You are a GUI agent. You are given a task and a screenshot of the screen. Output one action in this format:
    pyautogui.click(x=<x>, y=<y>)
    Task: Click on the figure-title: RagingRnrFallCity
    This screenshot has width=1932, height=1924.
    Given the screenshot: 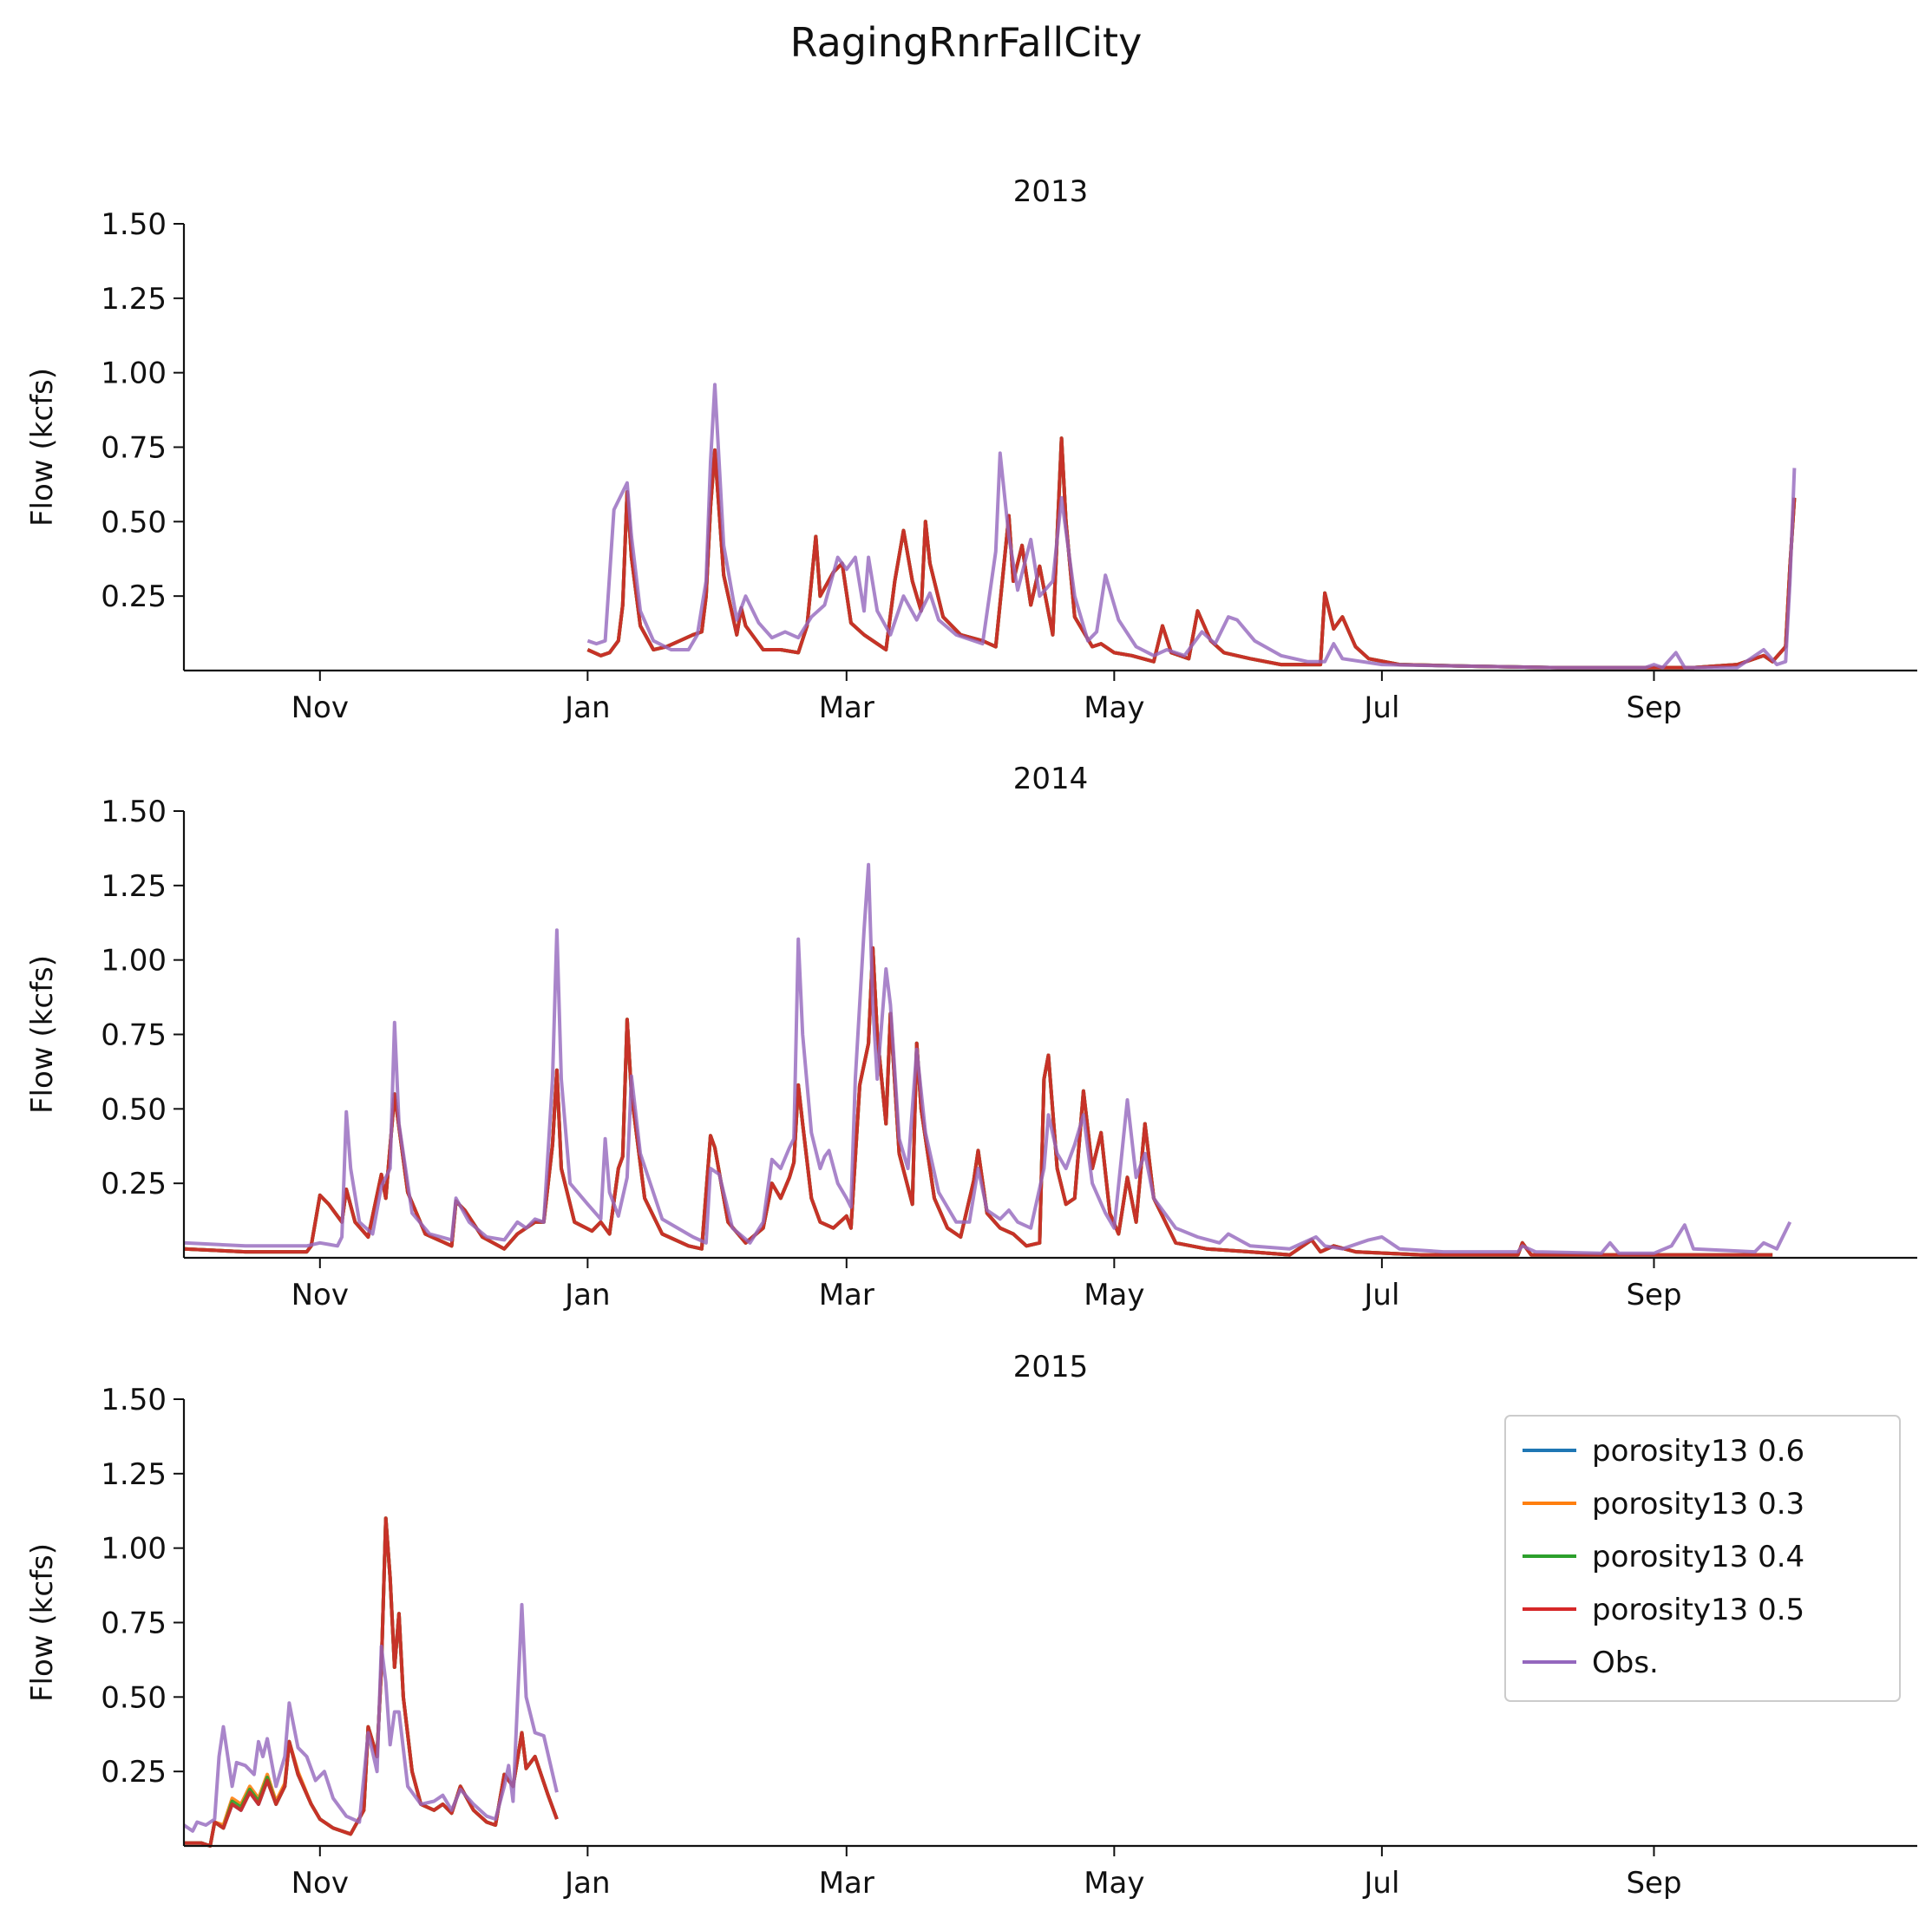 What is the action you would take?
    pyautogui.click(x=966, y=42)
    